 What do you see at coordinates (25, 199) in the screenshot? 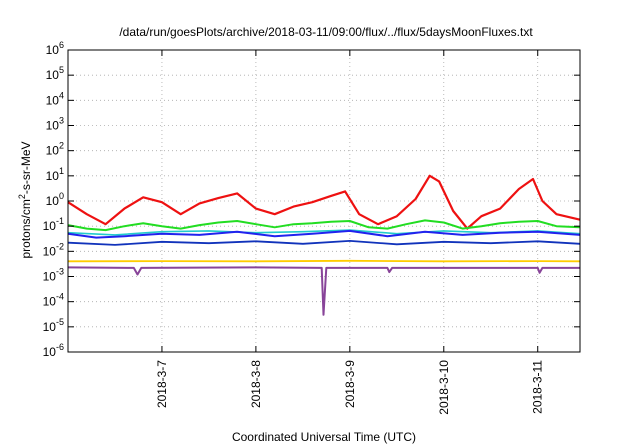
I see `y-axis-title: protons/cm2-s-sr-MeV` at bounding box center [25, 199].